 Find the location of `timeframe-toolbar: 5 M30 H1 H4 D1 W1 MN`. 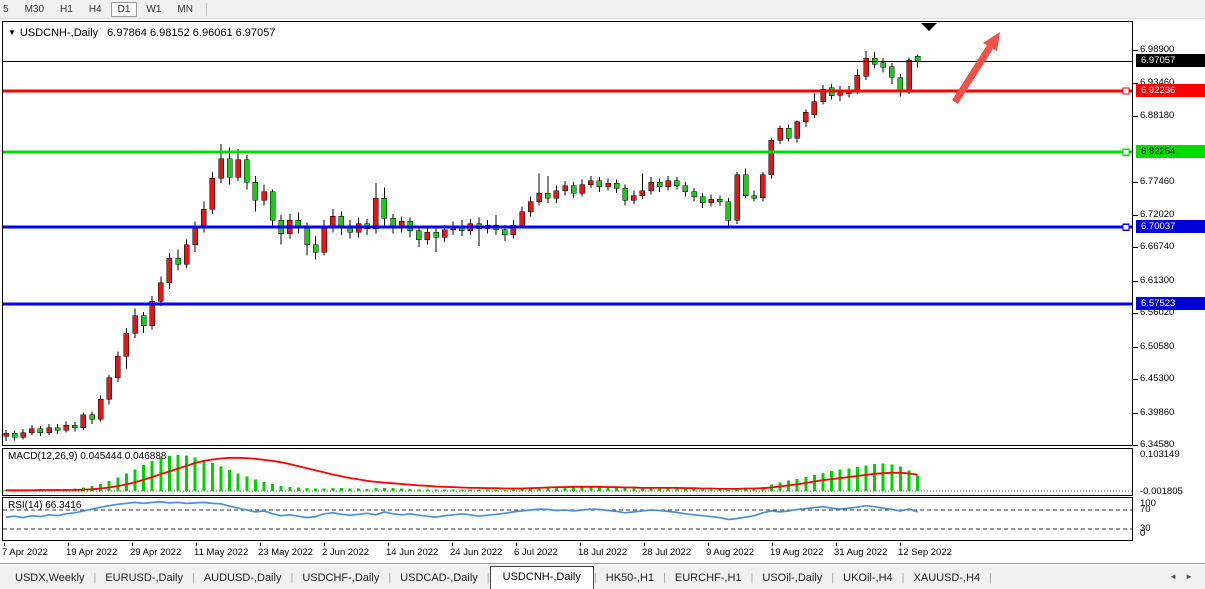

timeframe-toolbar: 5 M30 H1 H4 D1 W1 MN is located at coordinates (602, 9).